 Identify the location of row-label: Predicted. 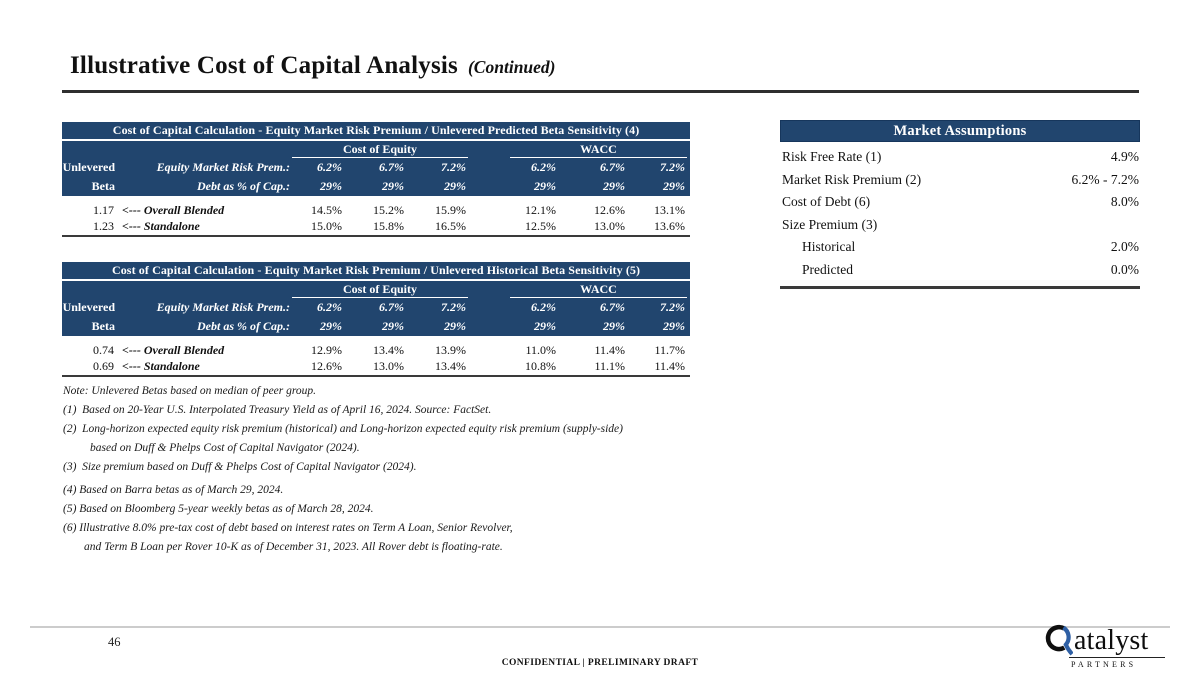
(827, 269).